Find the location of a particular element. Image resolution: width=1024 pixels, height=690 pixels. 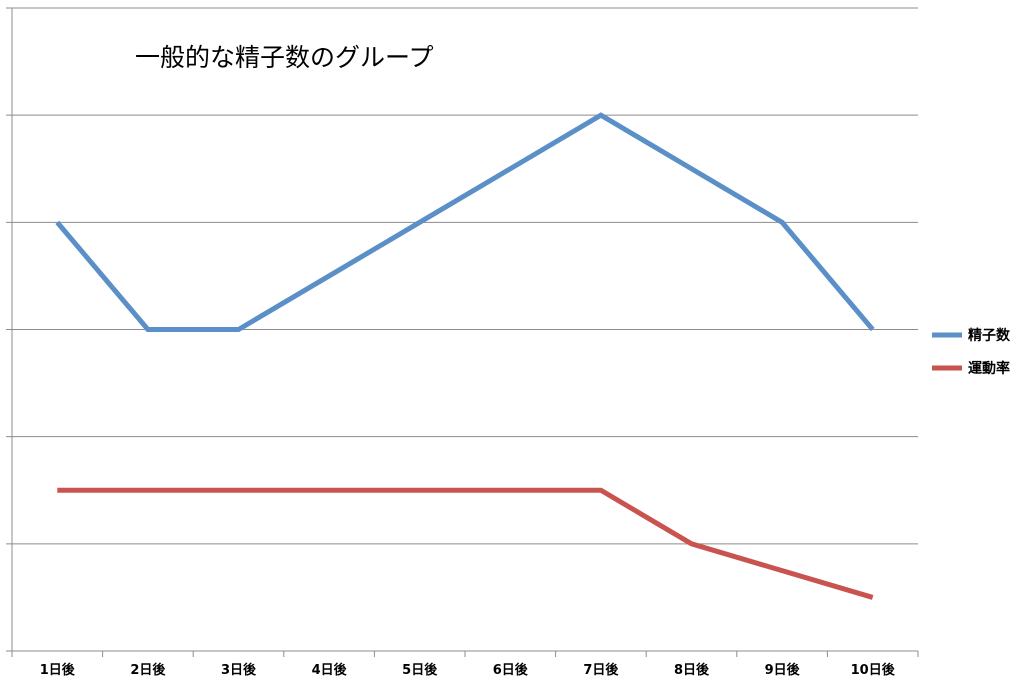

x-tick-label: 4日後 is located at coordinates (330, 670).